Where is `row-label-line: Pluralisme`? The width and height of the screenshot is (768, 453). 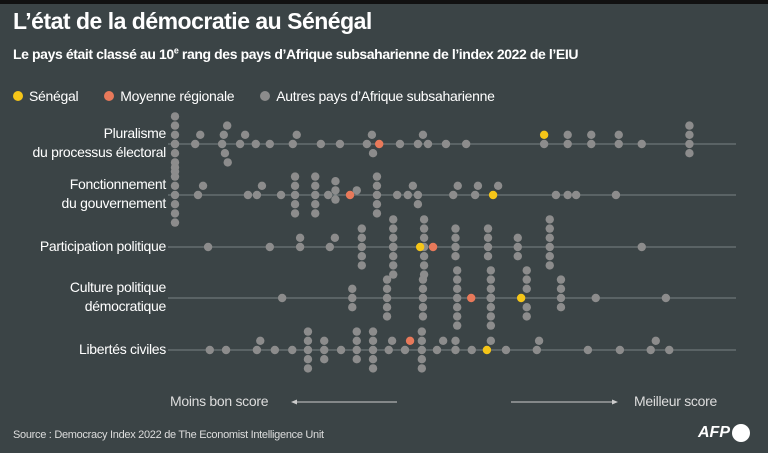 row-label-line: Pluralisme is located at coordinates (135, 133).